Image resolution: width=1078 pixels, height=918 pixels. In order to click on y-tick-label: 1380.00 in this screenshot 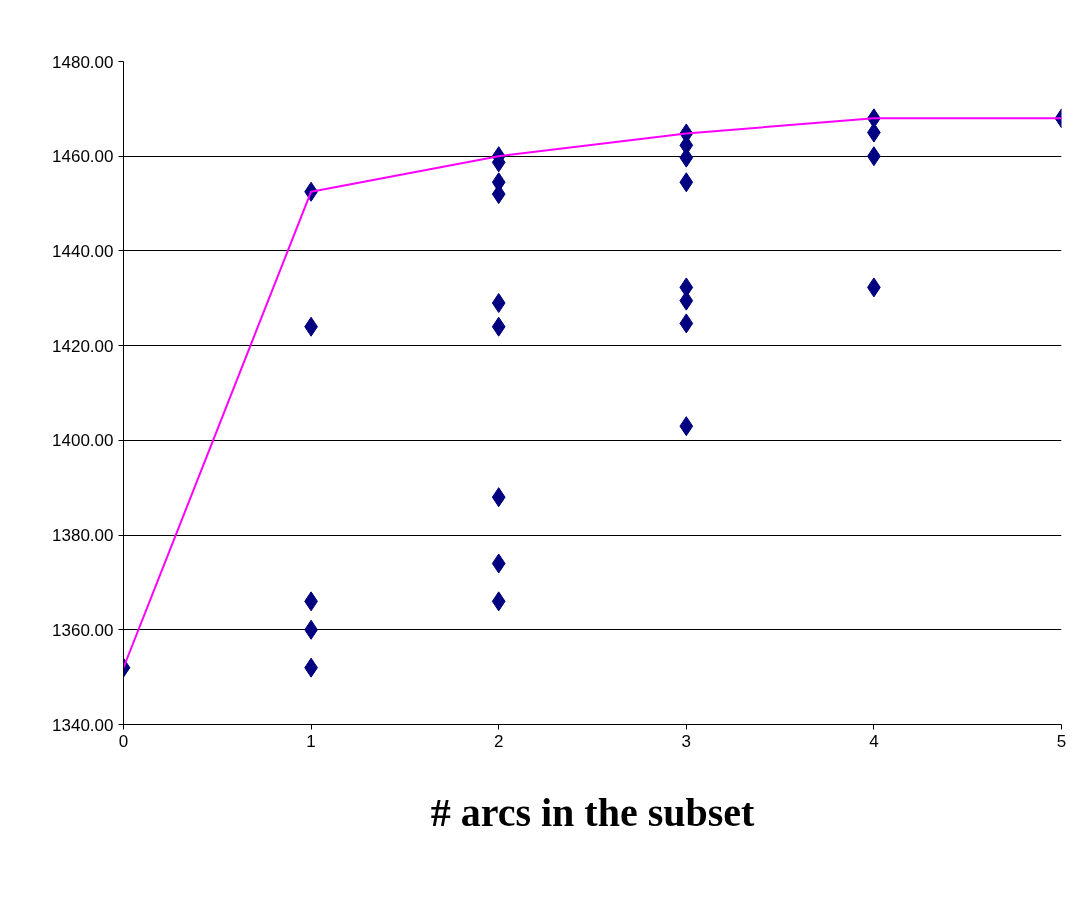, I will do `click(83, 536)`.